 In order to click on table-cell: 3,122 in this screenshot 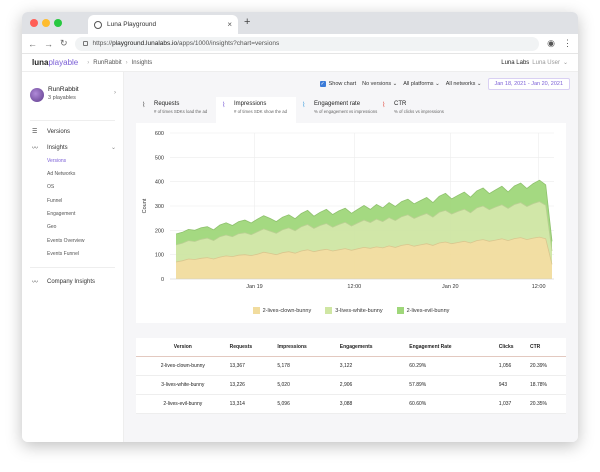, I will do `click(374, 366)`.